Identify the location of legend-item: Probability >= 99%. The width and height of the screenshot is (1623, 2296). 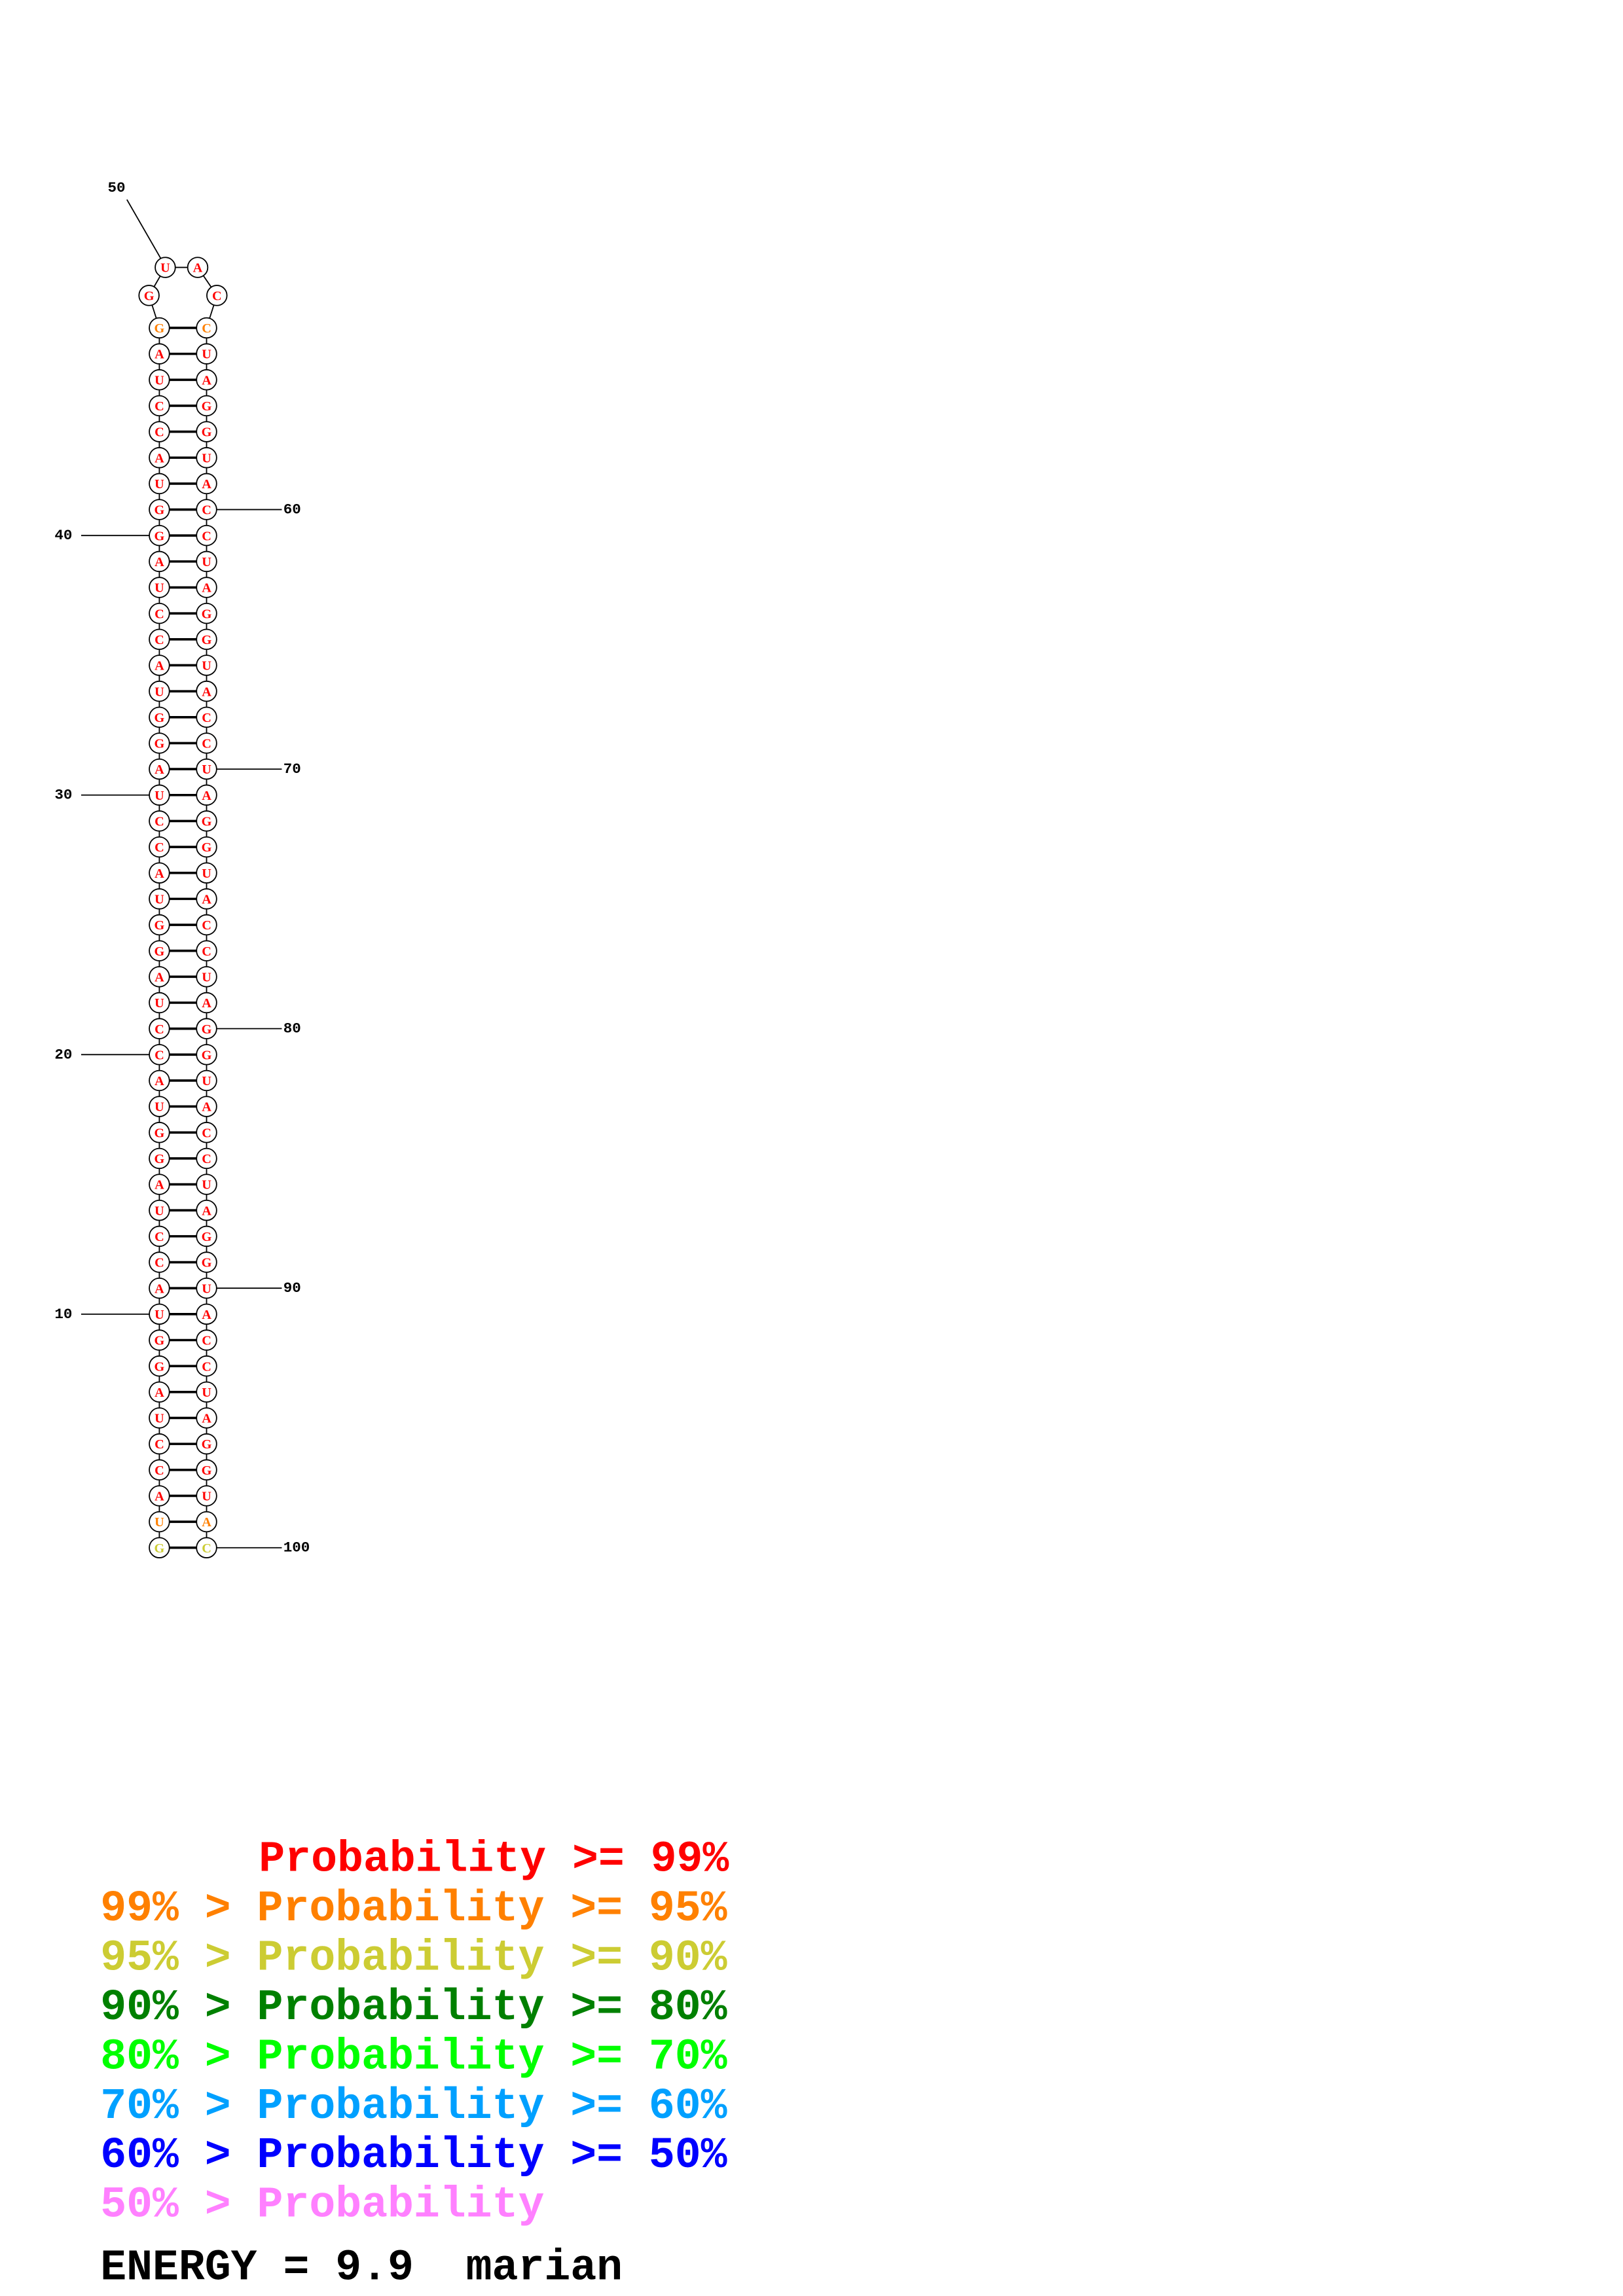
(494, 1859).